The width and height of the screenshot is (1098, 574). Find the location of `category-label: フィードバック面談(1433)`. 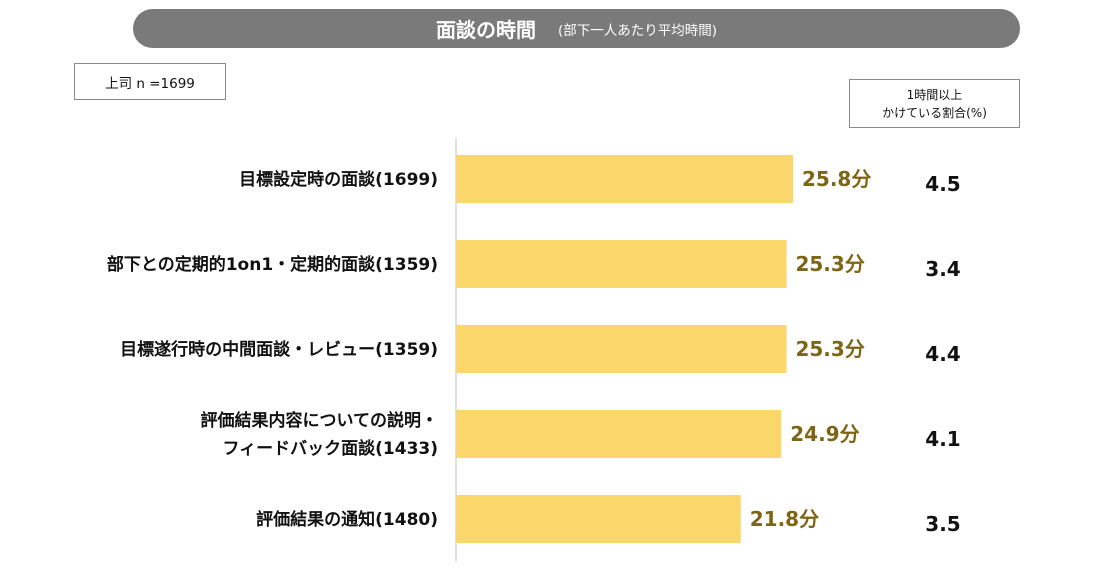

category-label: フィードバック面談(1433) is located at coordinates (330, 448).